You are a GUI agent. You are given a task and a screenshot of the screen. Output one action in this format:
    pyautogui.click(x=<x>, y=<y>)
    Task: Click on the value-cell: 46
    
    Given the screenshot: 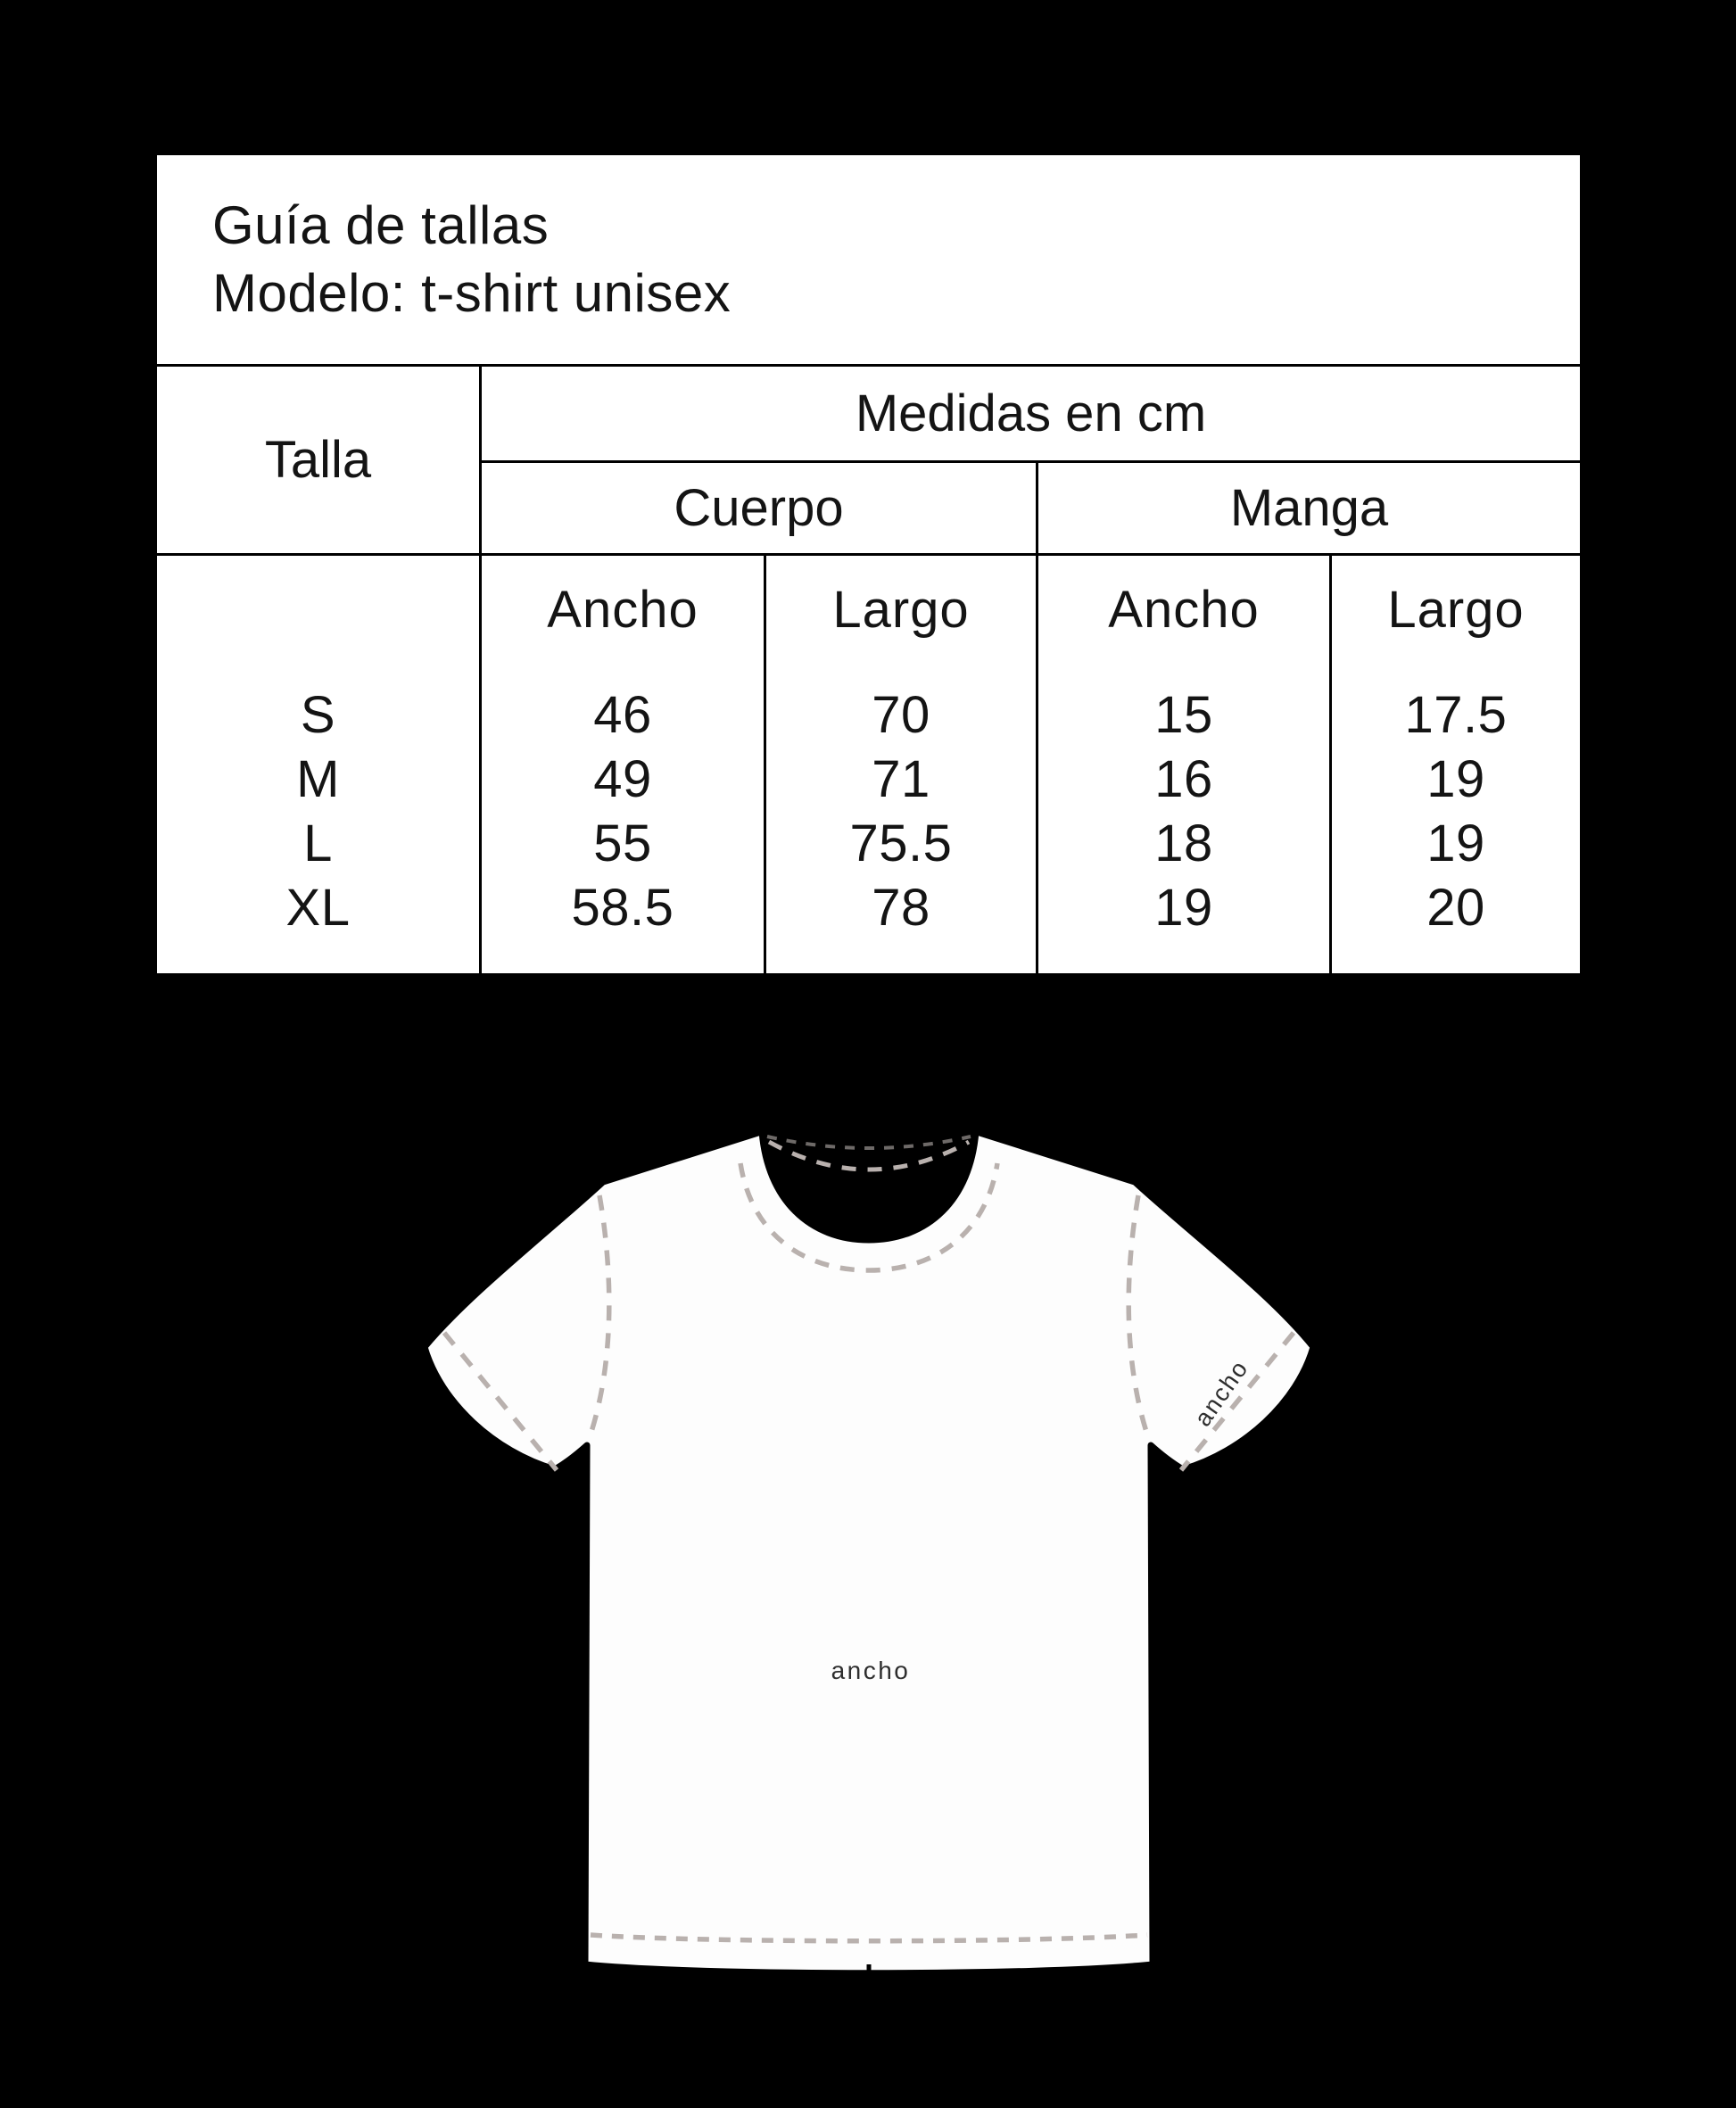 What is the action you would take?
    pyautogui.click(x=622, y=714)
    